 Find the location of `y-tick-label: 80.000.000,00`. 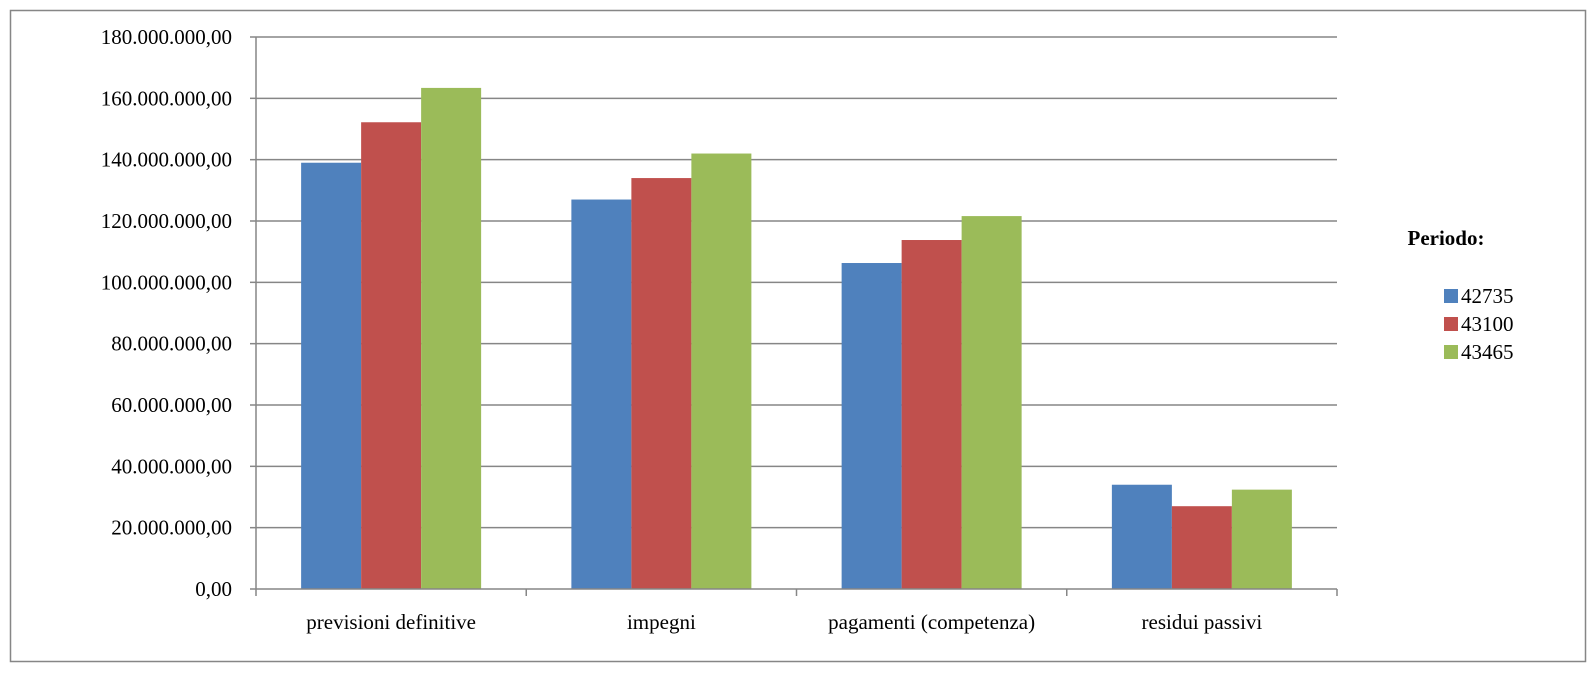

y-tick-label: 80.000.000,00 is located at coordinates (171, 344).